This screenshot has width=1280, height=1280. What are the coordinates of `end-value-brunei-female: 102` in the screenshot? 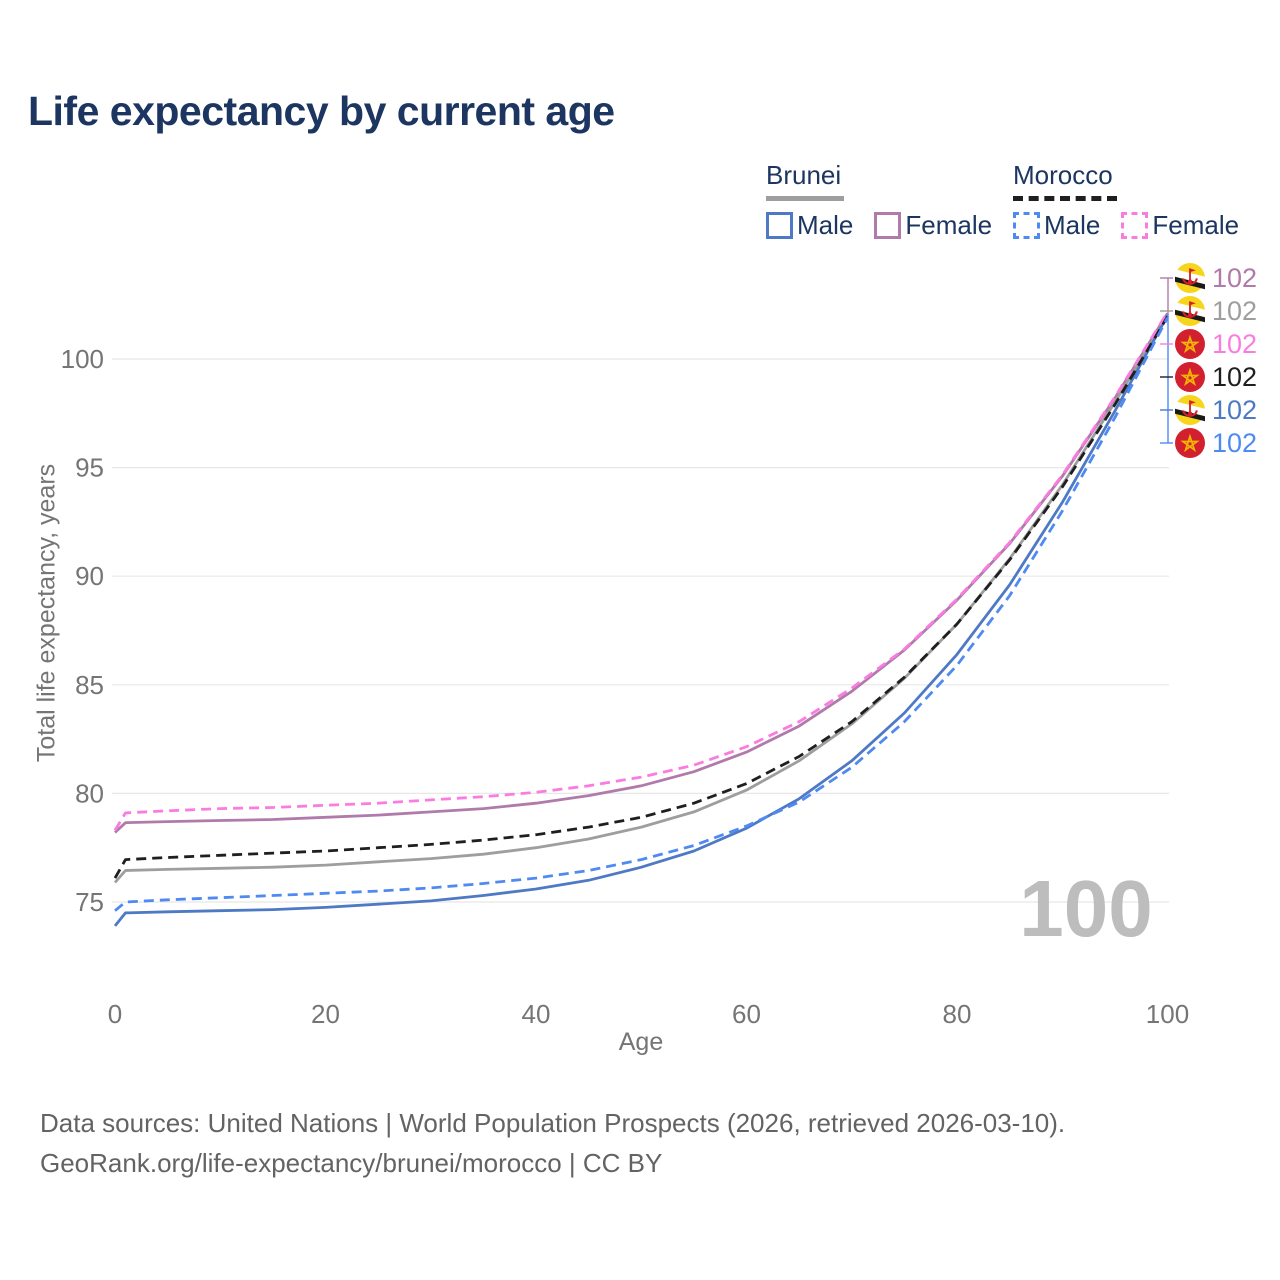 It's located at (1235, 278).